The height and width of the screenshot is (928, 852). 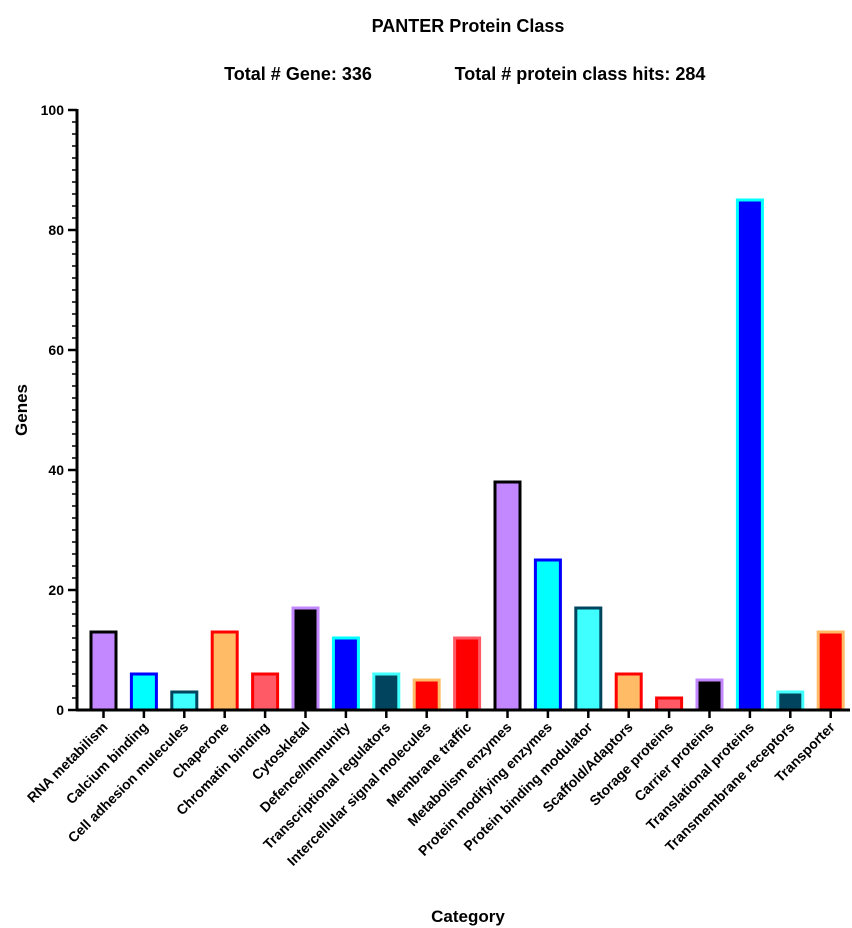 I want to click on y-tick-labels: 0 20 40 60 80 100, so click(x=53, y=410).